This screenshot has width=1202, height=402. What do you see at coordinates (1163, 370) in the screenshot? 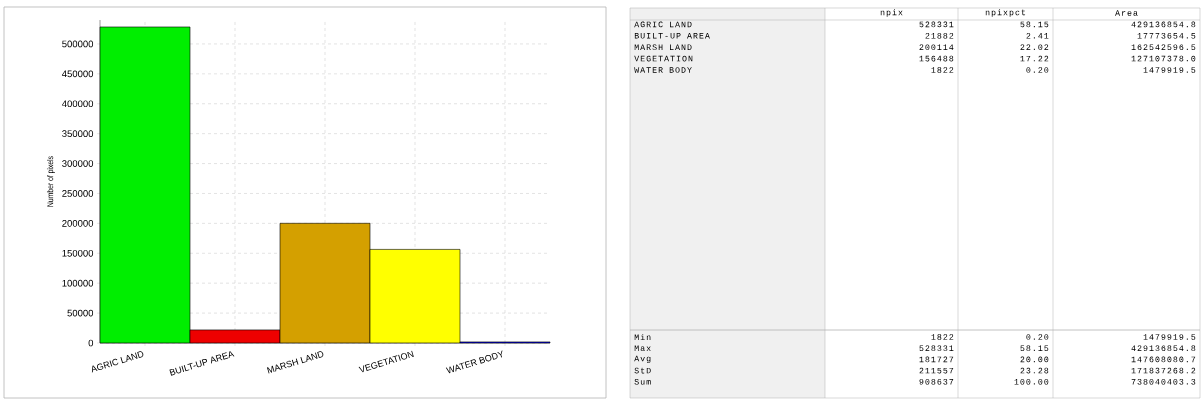
I see `text: 171837268.2` at bounding box center [1163, 370].